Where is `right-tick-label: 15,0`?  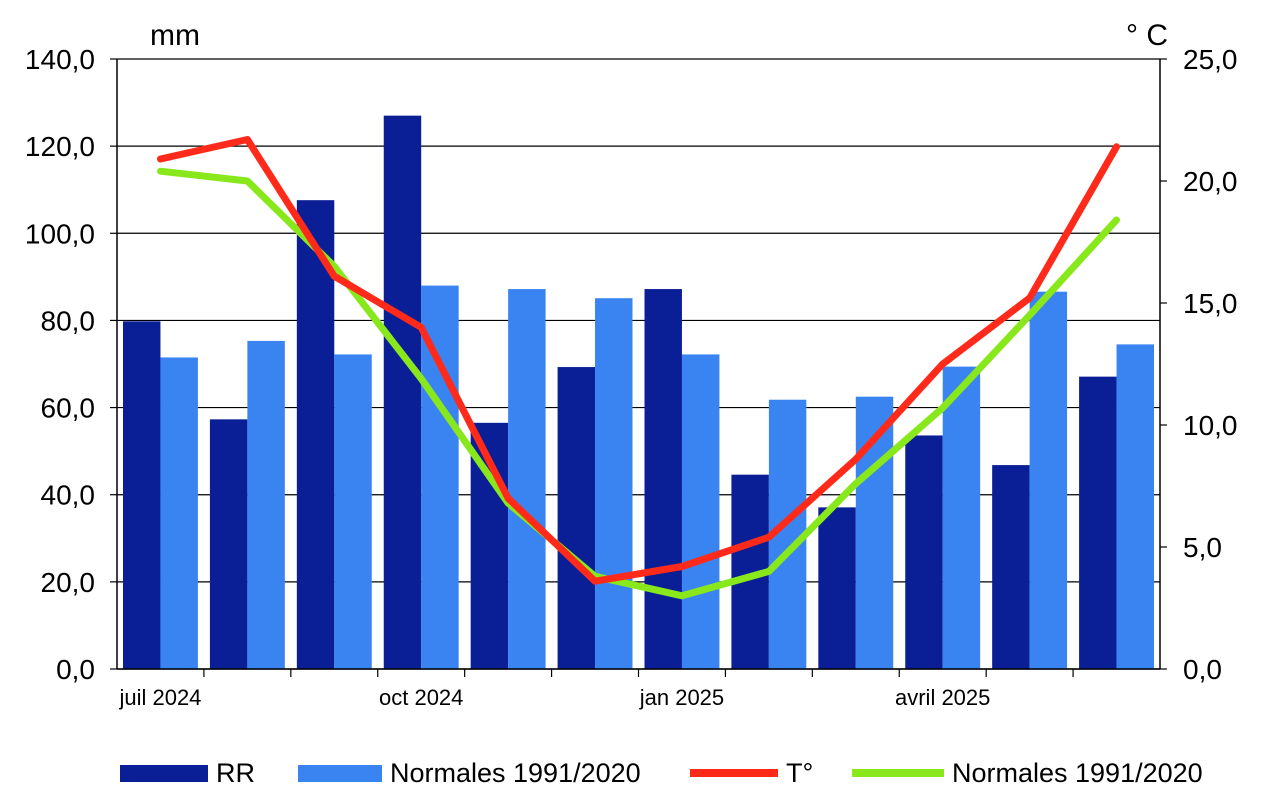 right-tick-label: 15,0 is located at coordinates (1210, 303).